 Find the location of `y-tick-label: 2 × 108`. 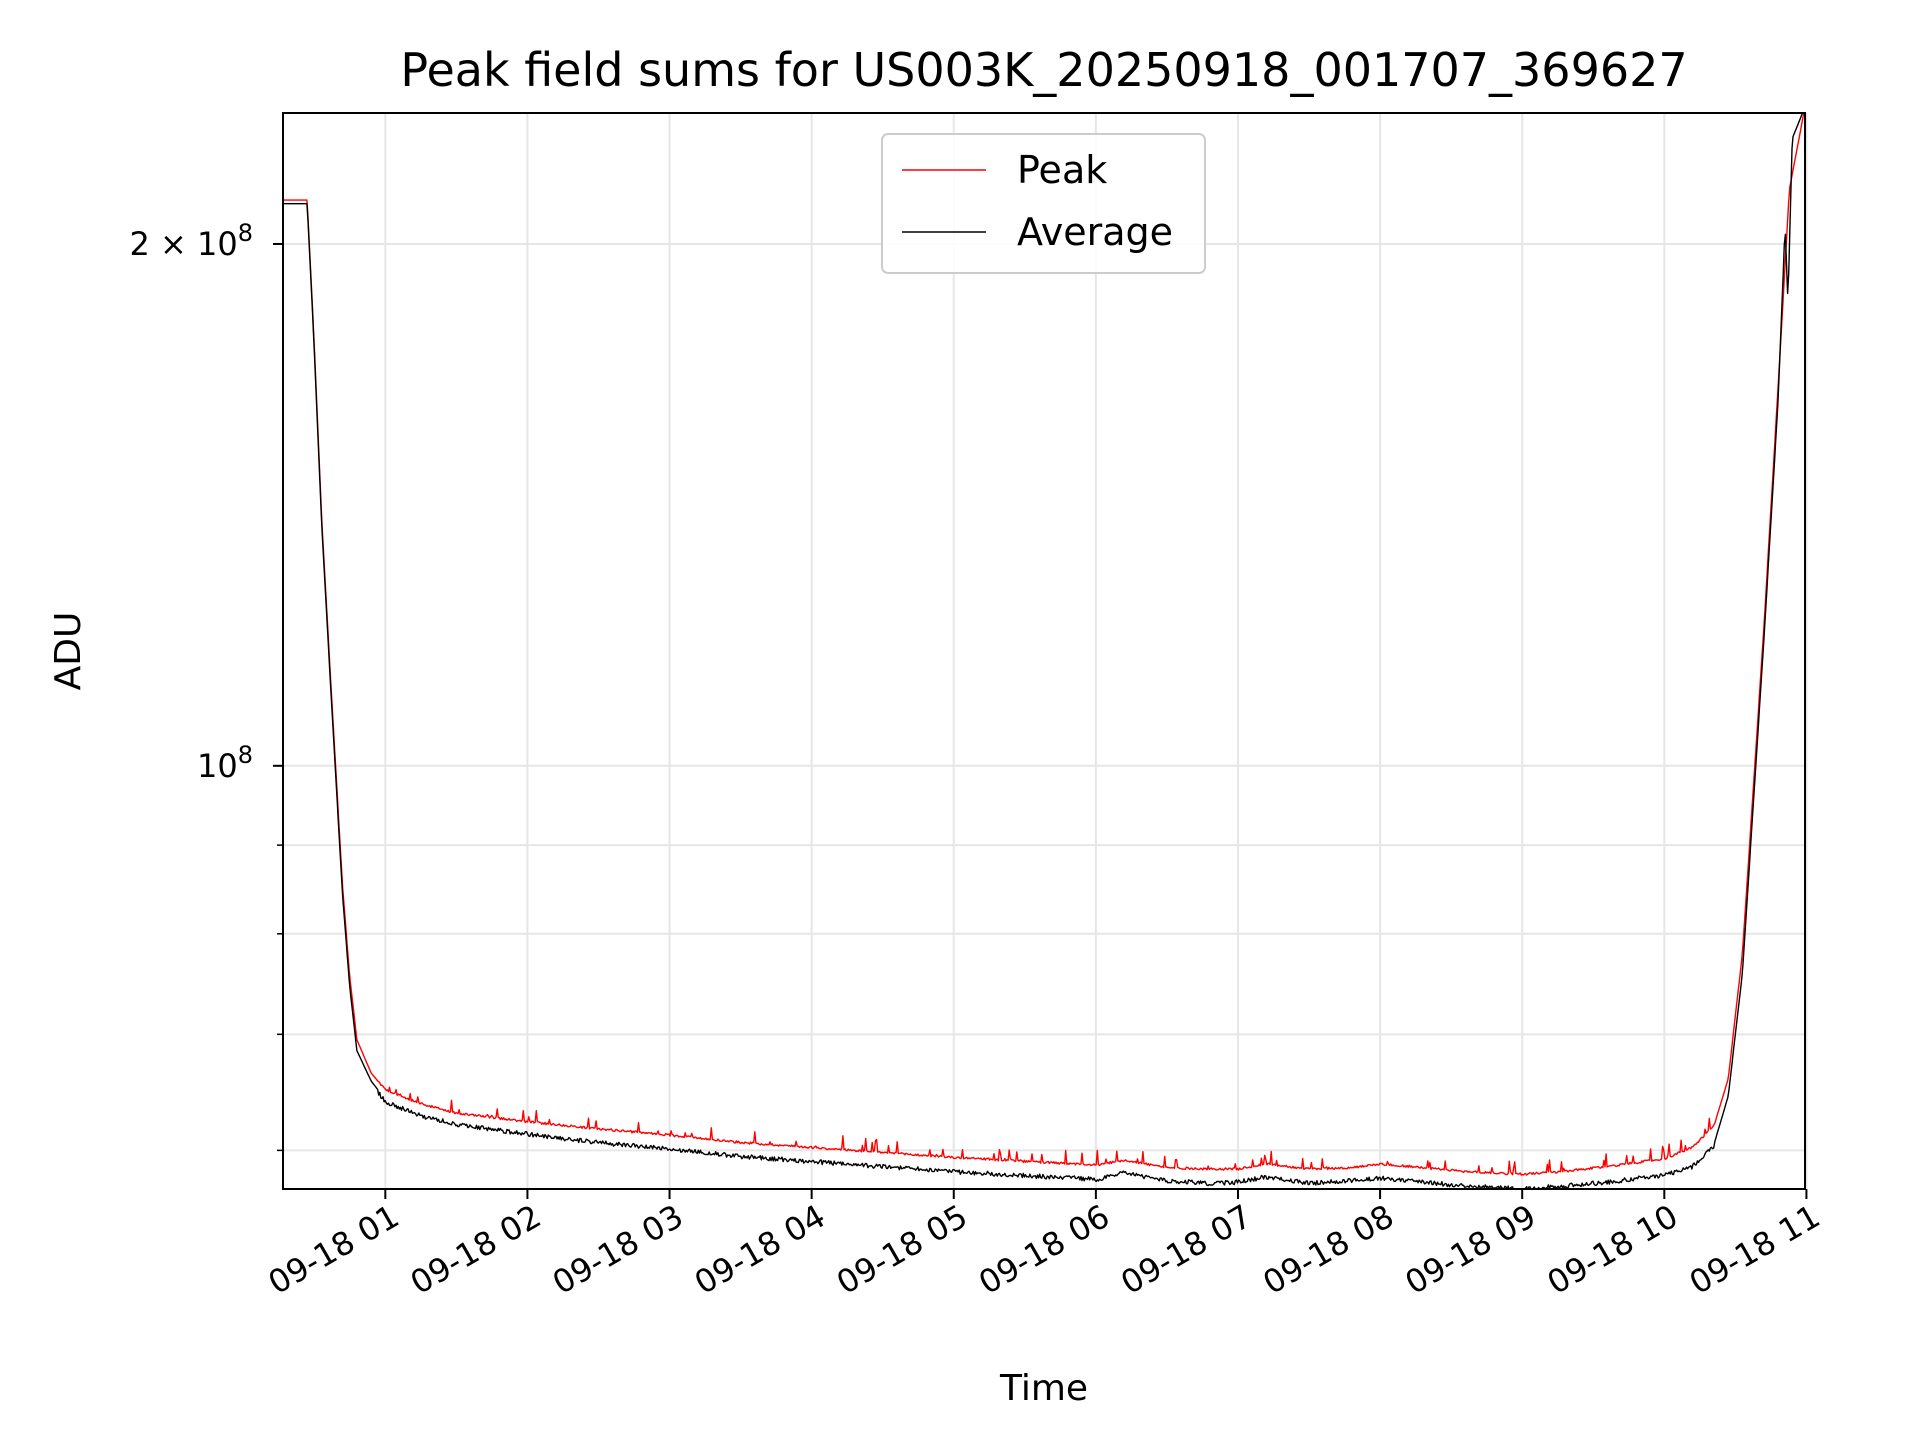

y-tick-label: 2 × 108 is located at coordinates (191, 241).